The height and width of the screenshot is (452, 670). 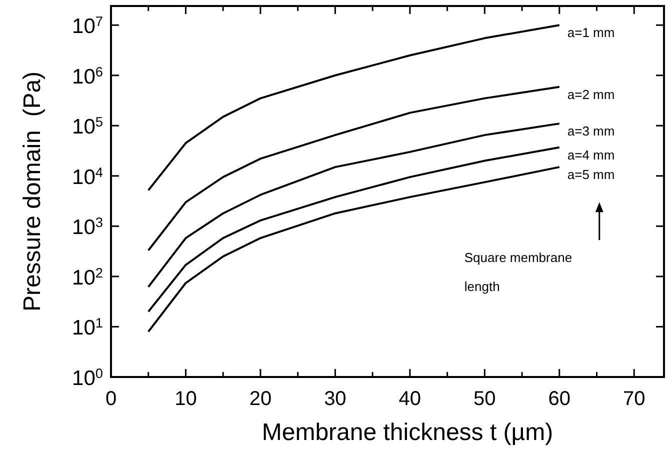 What do you see at coordinates (591, 131) in the screenshot?
I see `series-label: a=3 mm` at bounding box center [591, 131].